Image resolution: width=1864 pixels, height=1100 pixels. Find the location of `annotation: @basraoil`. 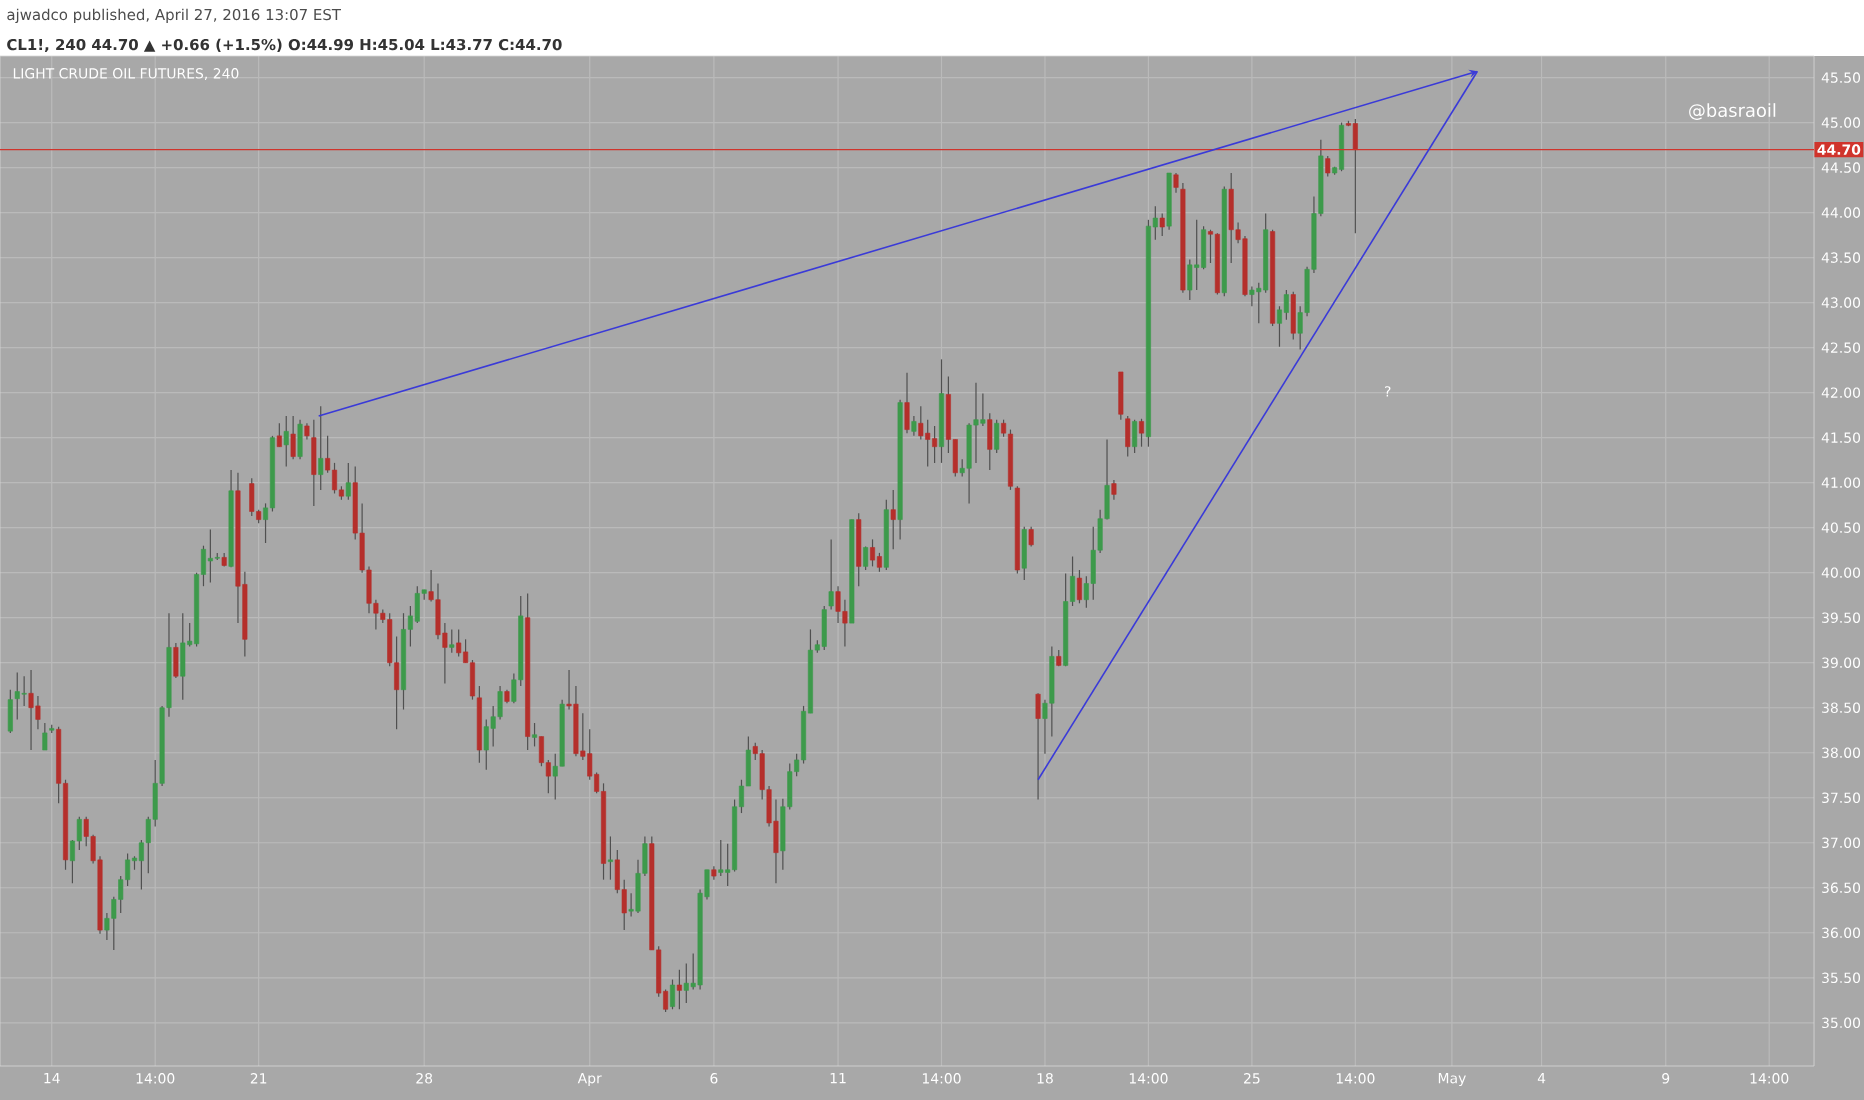

annotation: @basraoil is located at coordinates (1732, 111).